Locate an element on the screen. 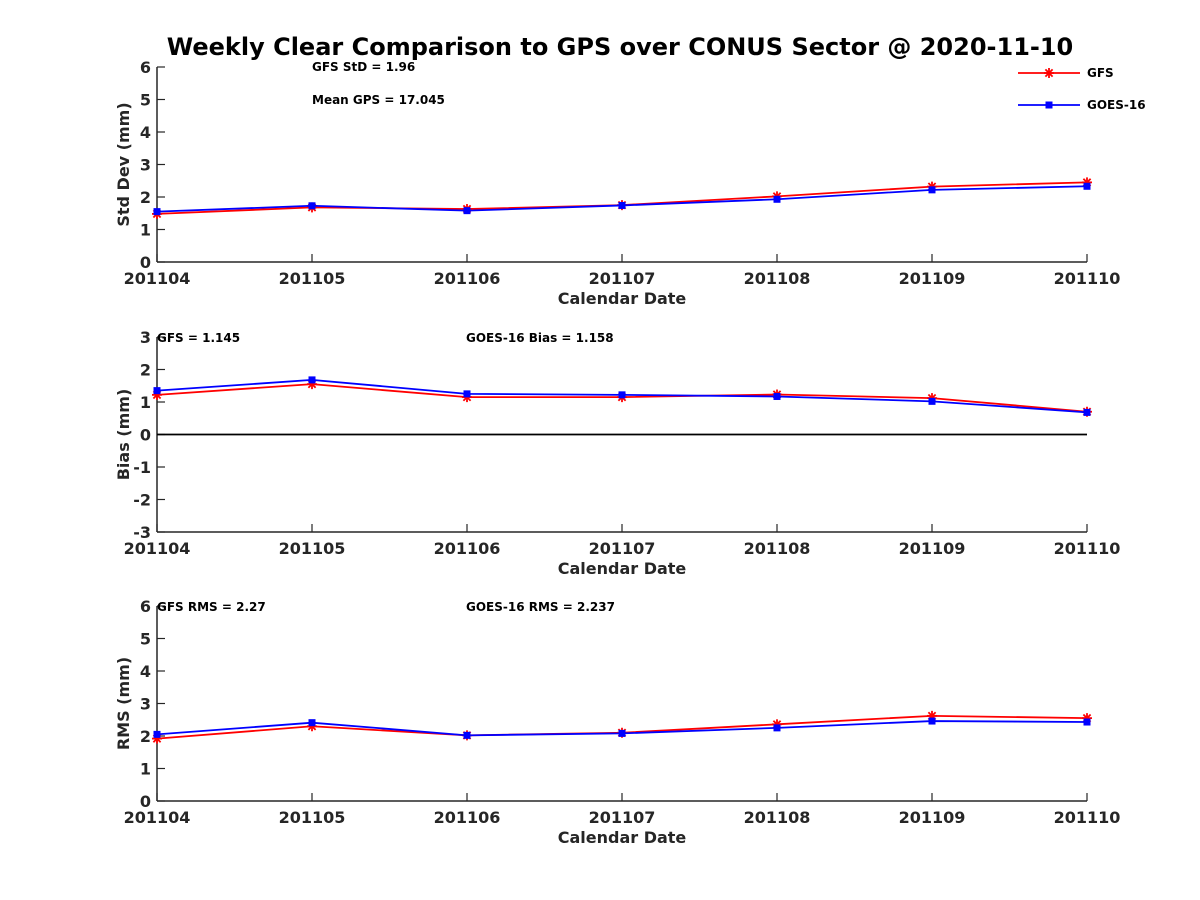 Image resolution: width=1200 pixels, height=900 pixels. legend-label: GOES-16 is located at coordinates (1116, 105).